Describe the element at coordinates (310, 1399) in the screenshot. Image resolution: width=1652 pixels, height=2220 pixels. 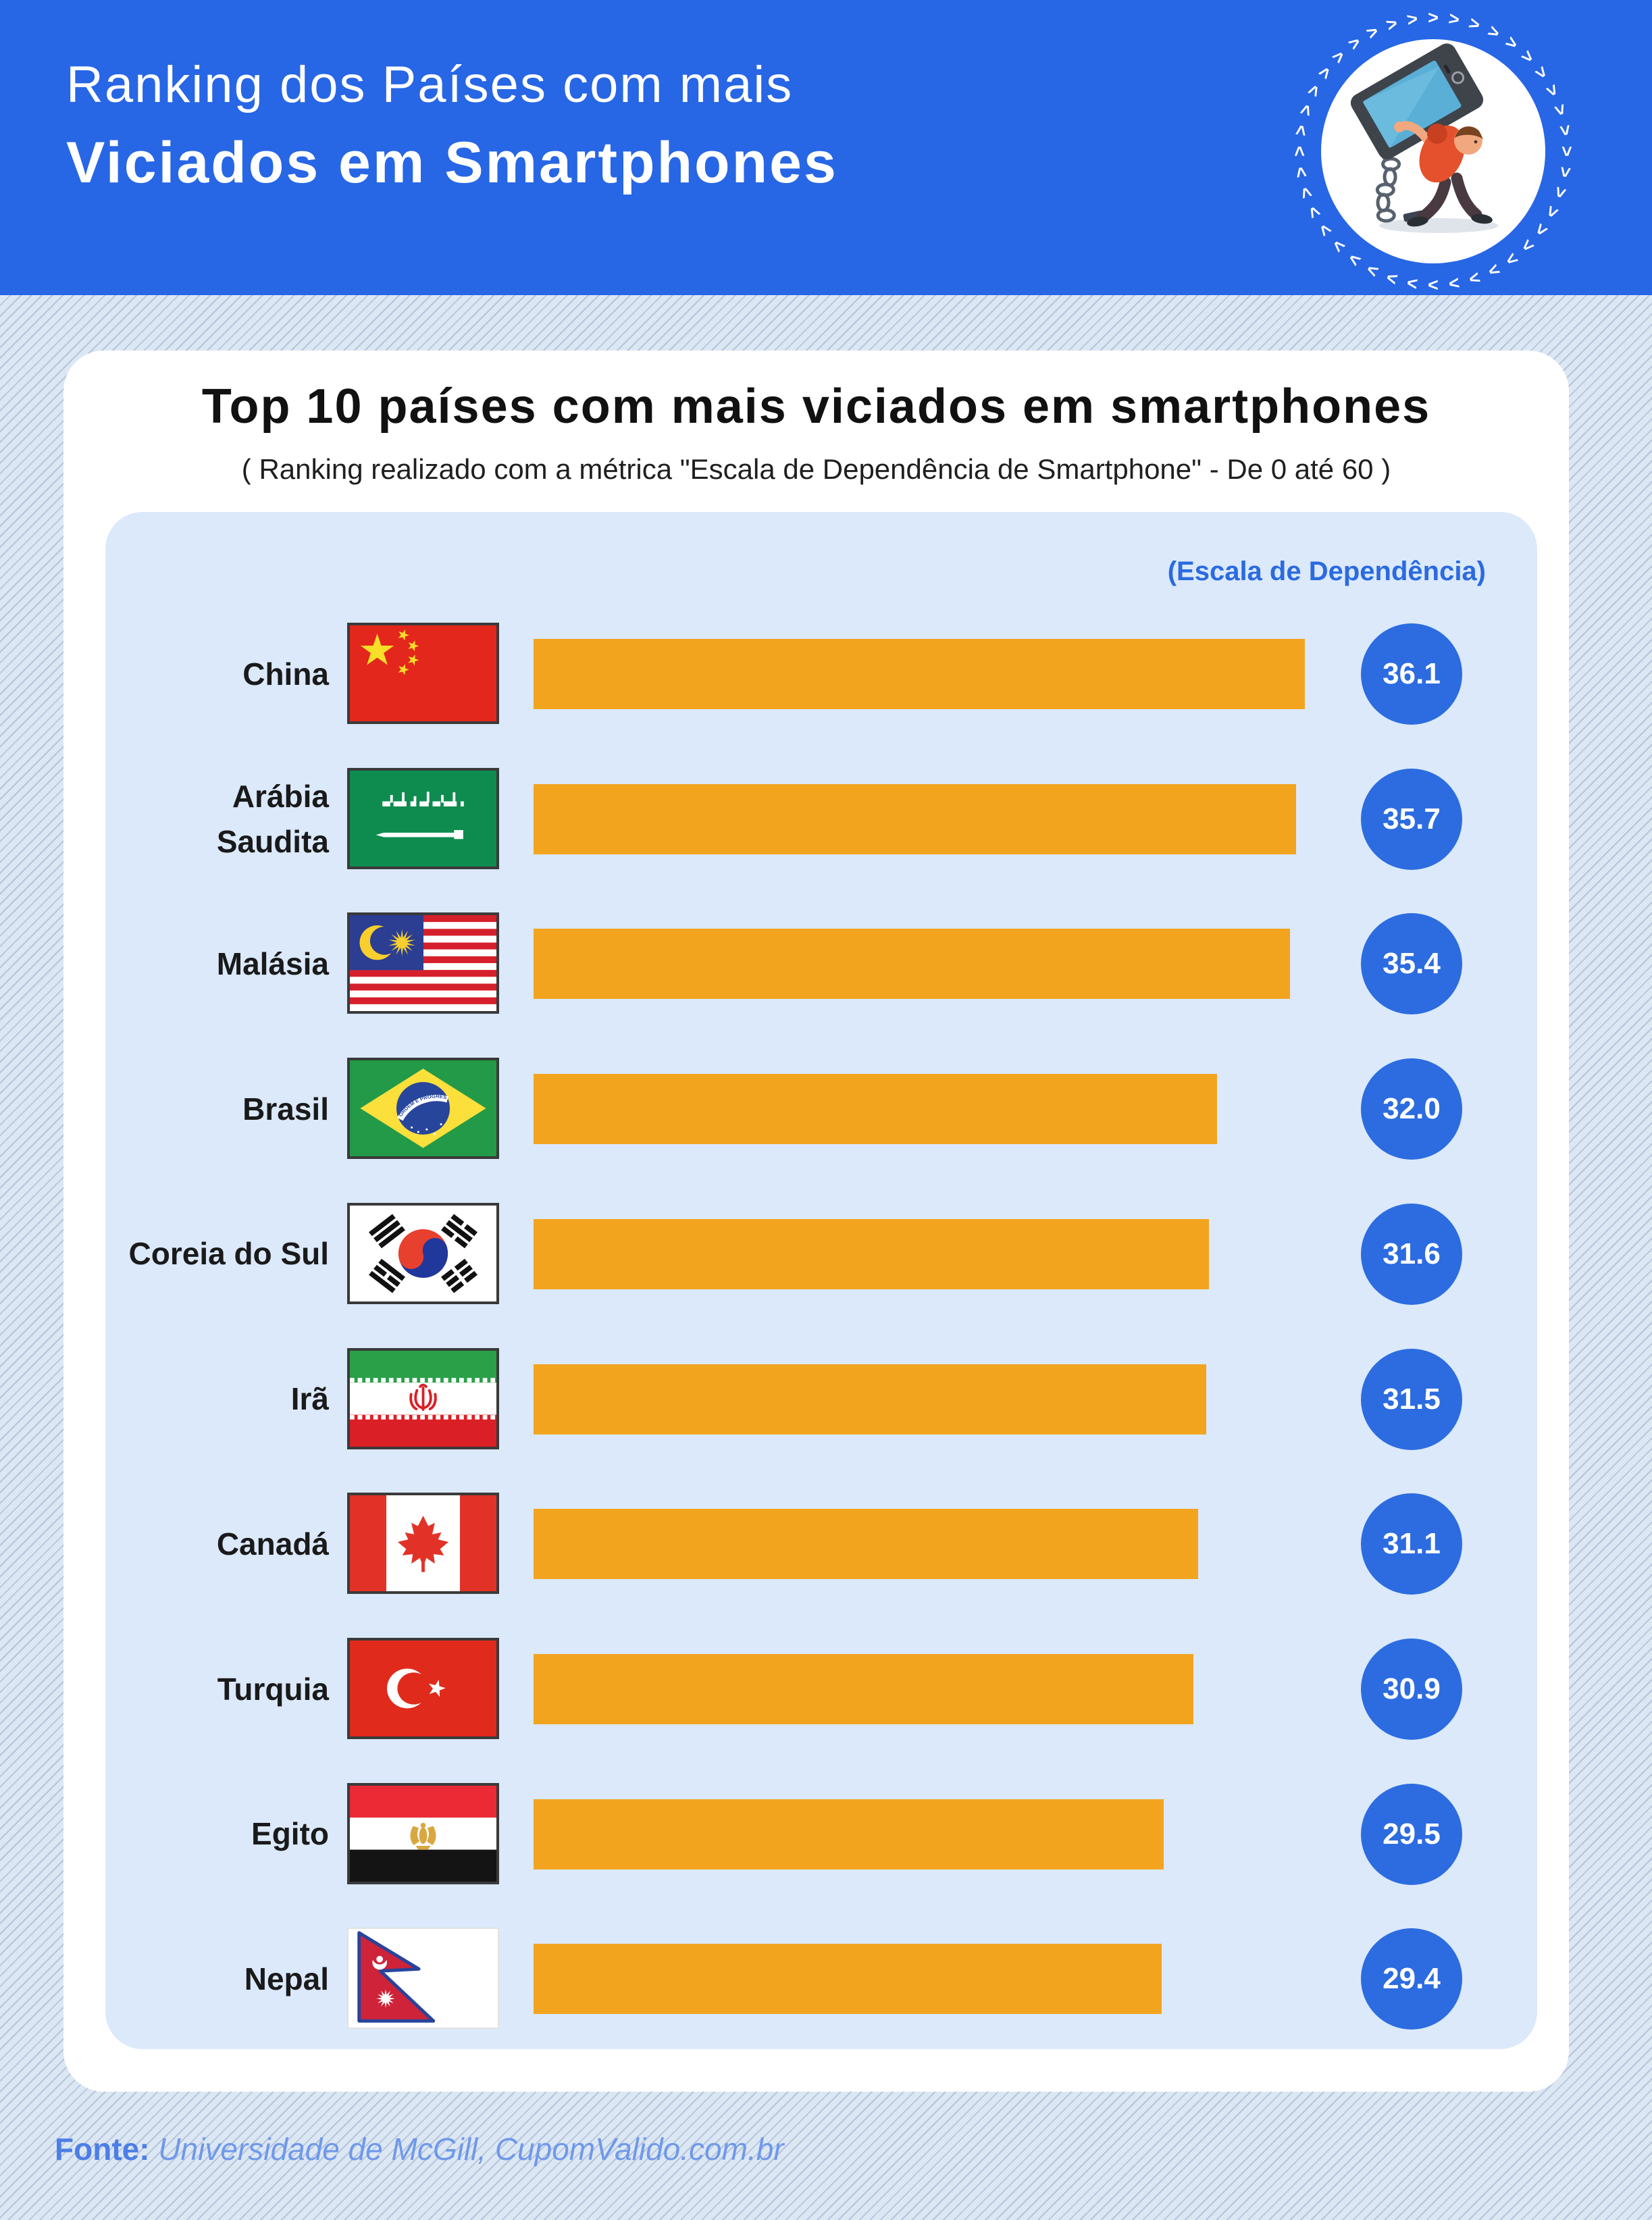
I see `country-label: Irã` at that location.